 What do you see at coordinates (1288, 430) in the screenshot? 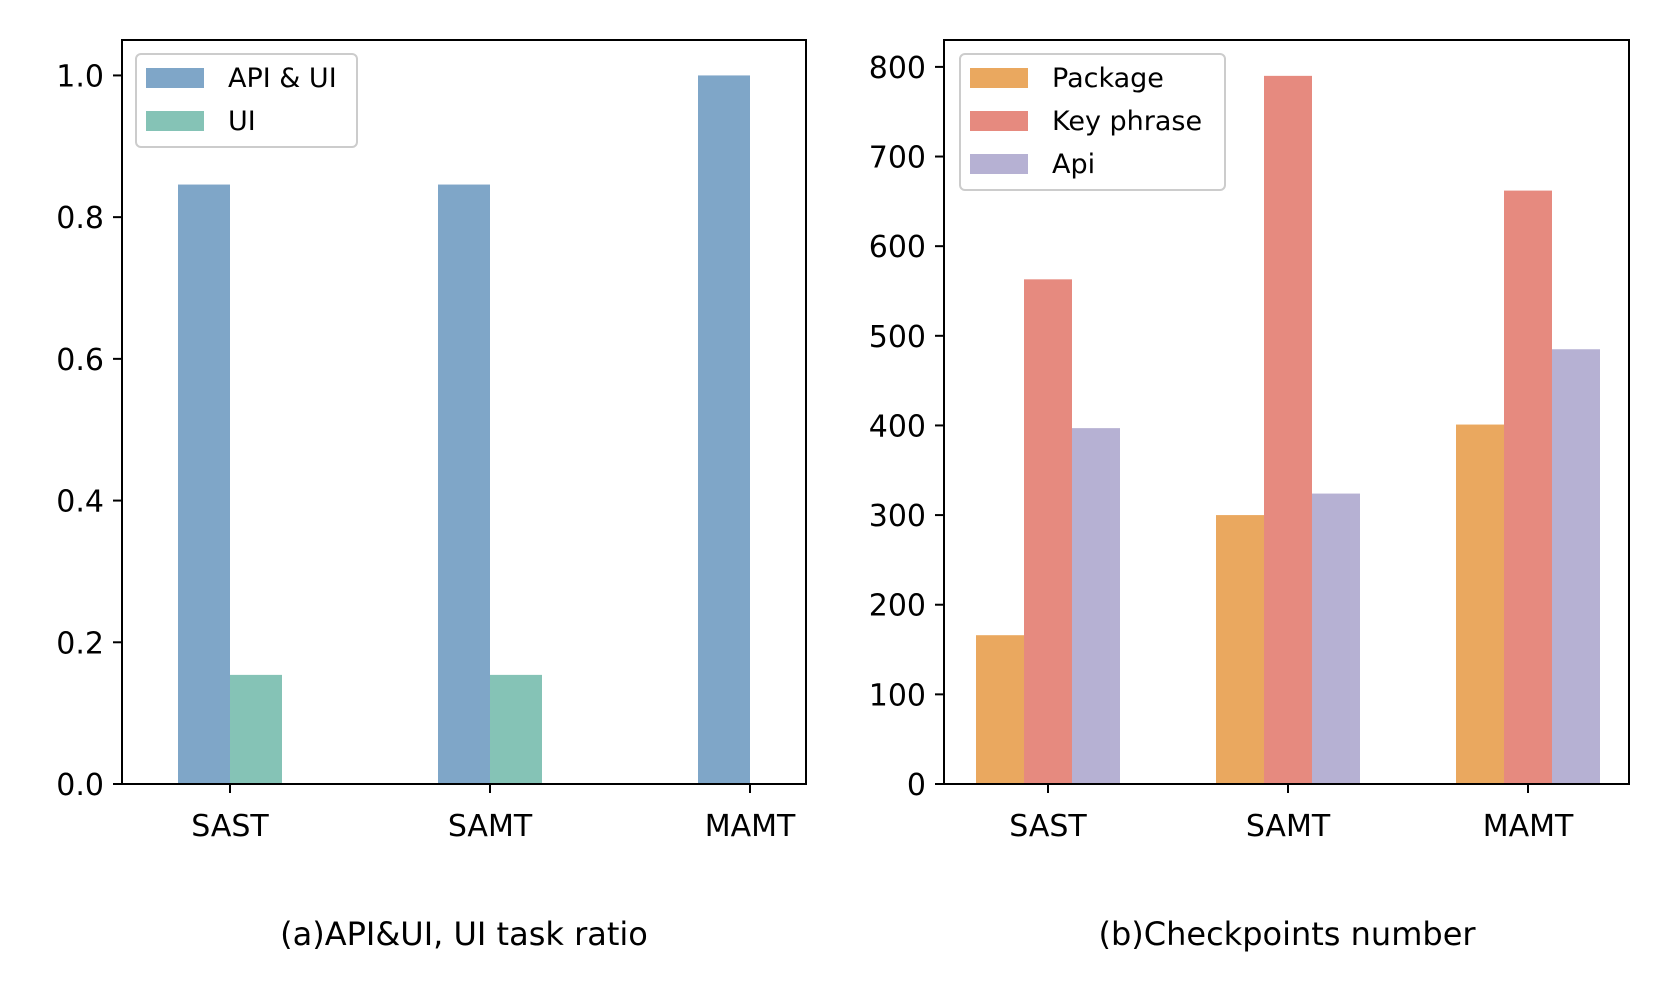
I see `bar-key-phrase-samt` at bounding box center [1288, 430].